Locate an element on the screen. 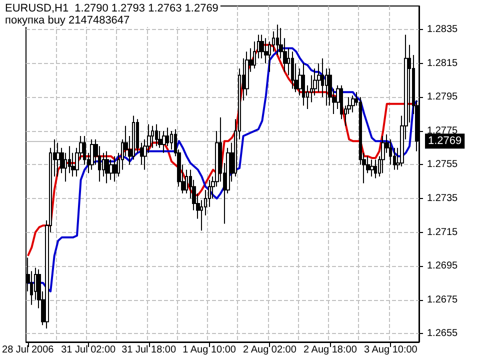  x-tick-label: 31 Jul 02:00 is located at coordinates (88, 350).